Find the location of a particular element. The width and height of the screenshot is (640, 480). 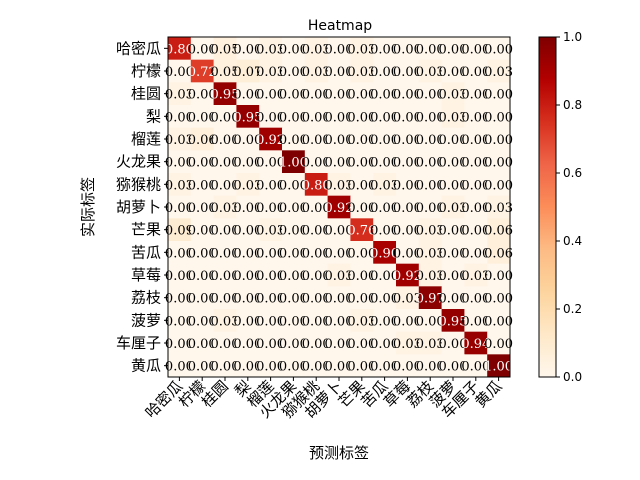

colorbar-ticks: 0.0 0.2 0.4 0.6 0.8 1.0 is located at coordinates (569, 207).